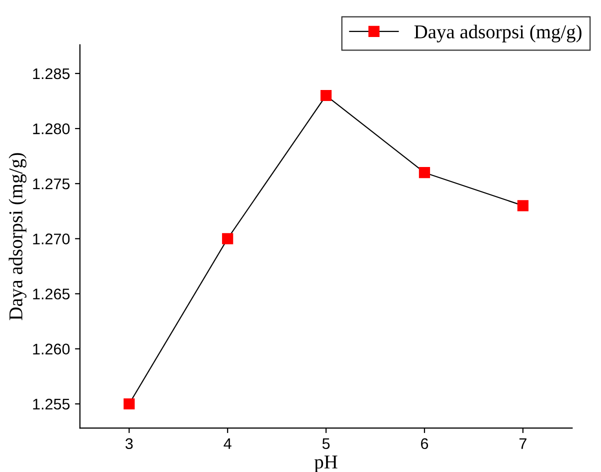 This screenshot has width=601, height=472. What do you see at coordinates (424, 444) in the screenshot?
I see `x-tick-label: 6` at bounding box center [424, 444].